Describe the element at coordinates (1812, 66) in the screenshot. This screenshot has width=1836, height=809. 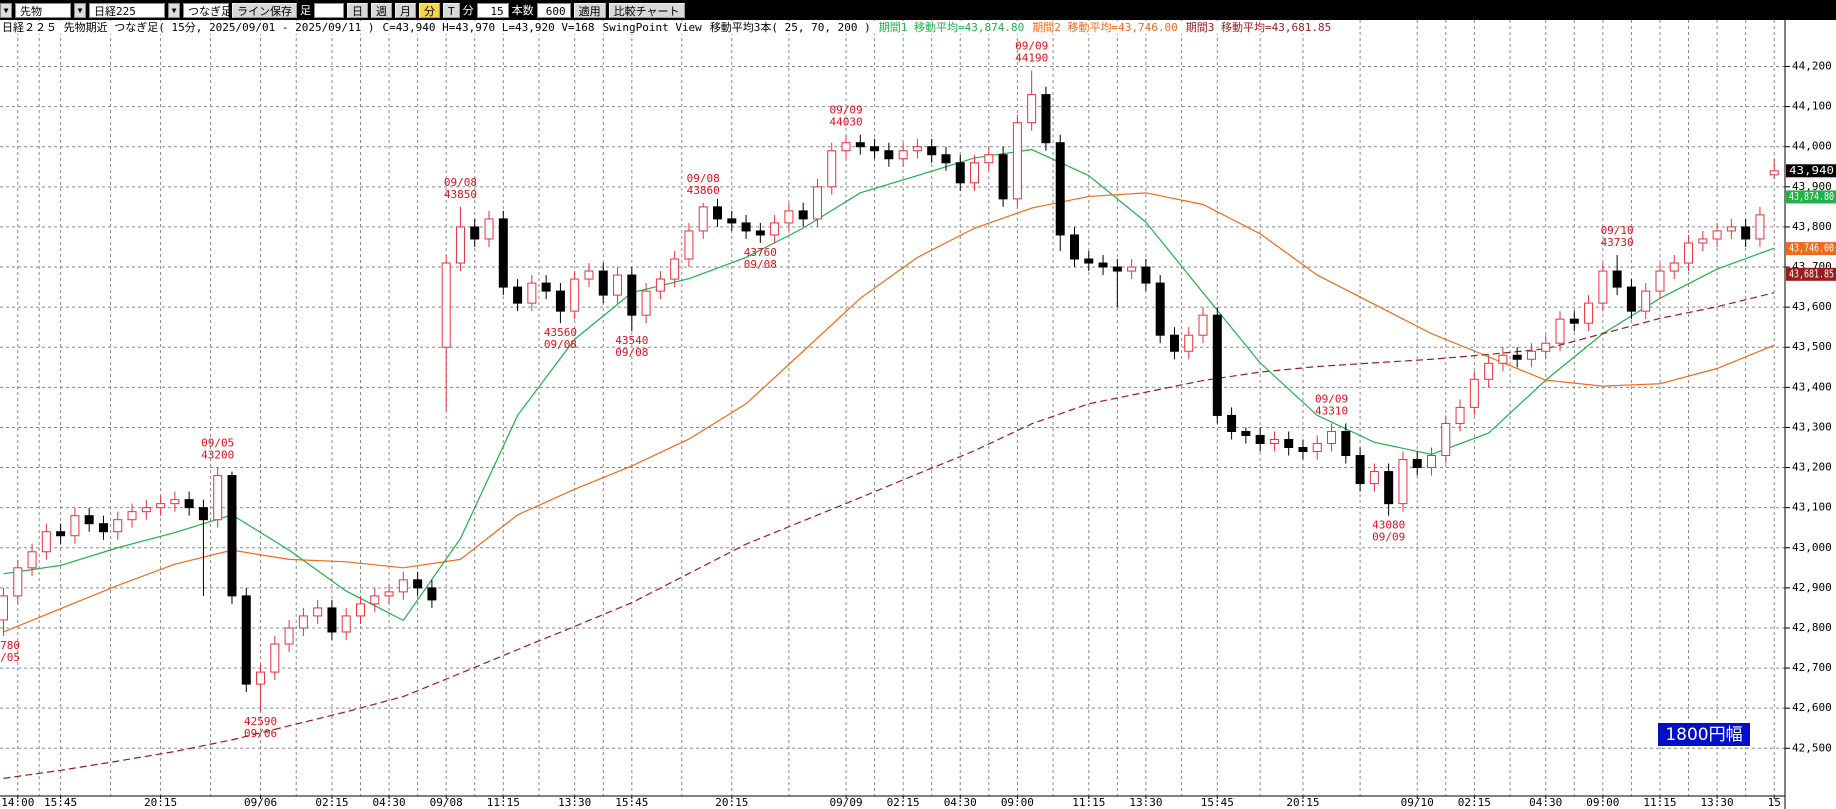
I see `y-tick-label: 44,200` at that location.